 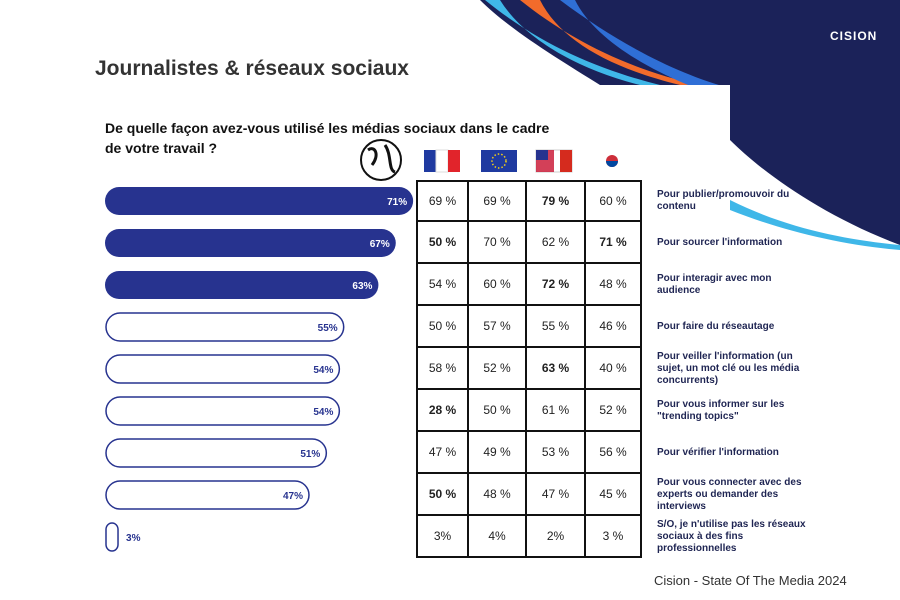 What do you see at coordinates (750, 580) in the screenshot?
I see `footer: Cision - State Of The Media 2024` at bounding box center [750, 580].